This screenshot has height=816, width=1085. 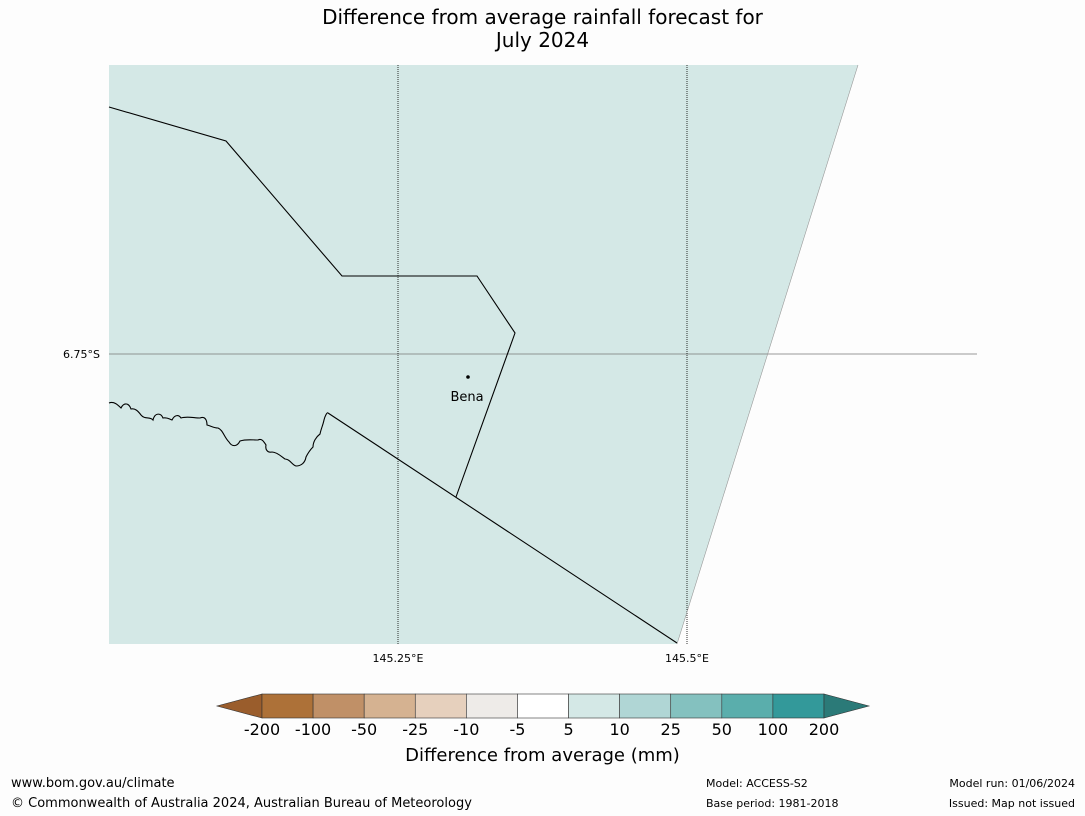 What do you see at coordinates (364, 729) in the screenshot?
I see `colorbar-tick-label: -50` at bounding box center [364, 729].